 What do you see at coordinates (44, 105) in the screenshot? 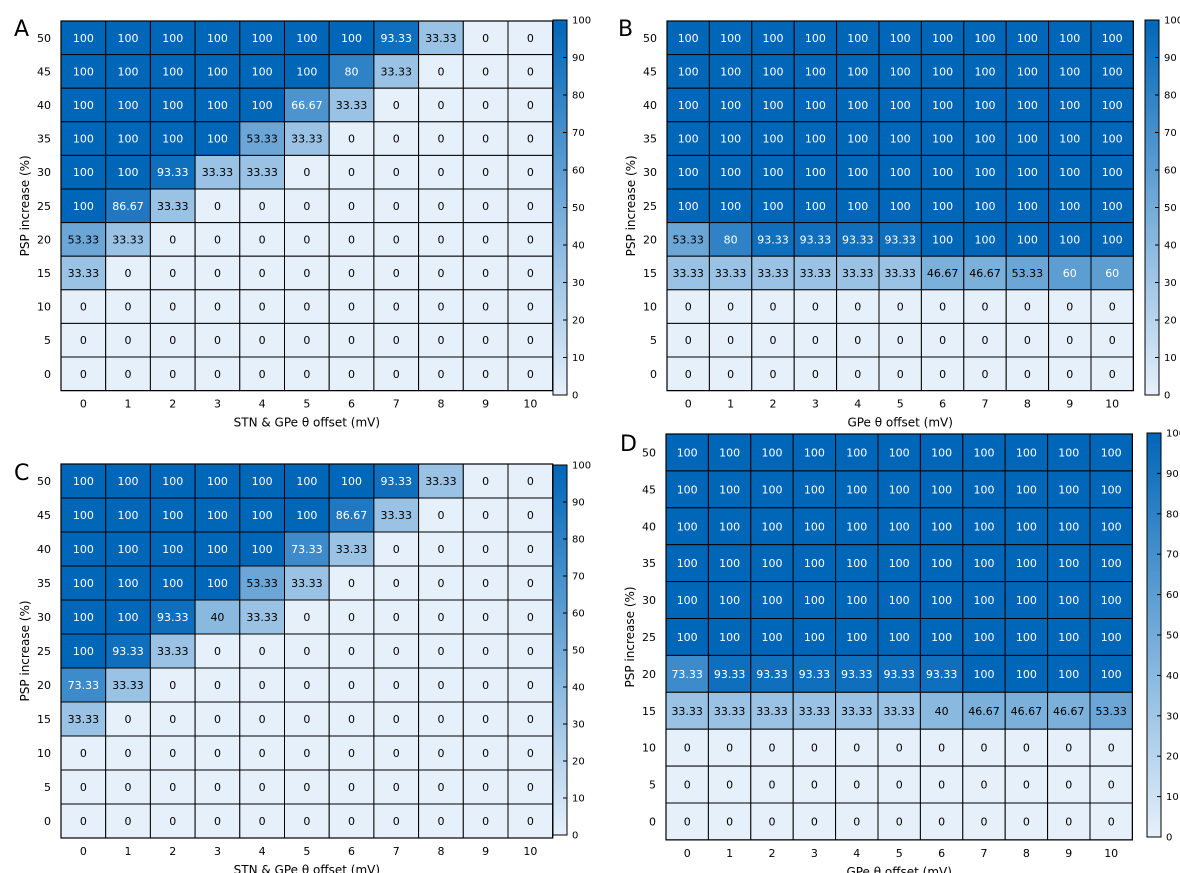
I see `y-tick-label: 40` at bounding box center [44, 105].